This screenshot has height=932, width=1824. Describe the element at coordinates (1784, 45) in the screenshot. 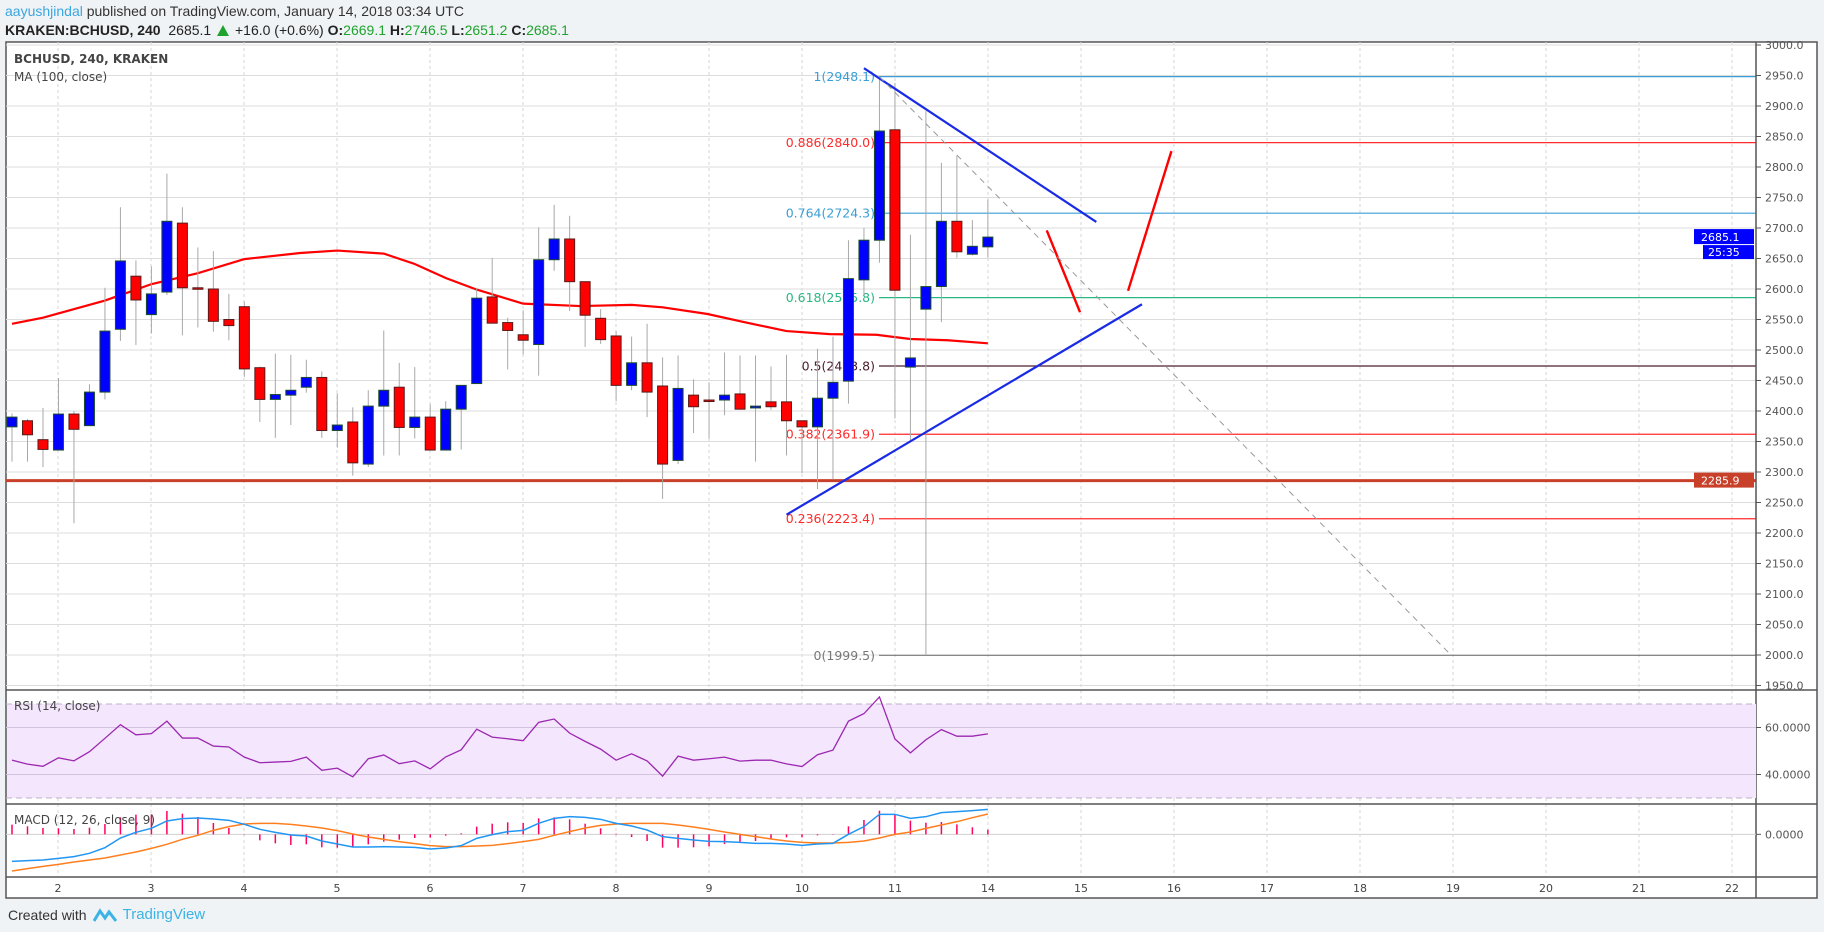

I see `price-axis-label: 3000.0` at that location.